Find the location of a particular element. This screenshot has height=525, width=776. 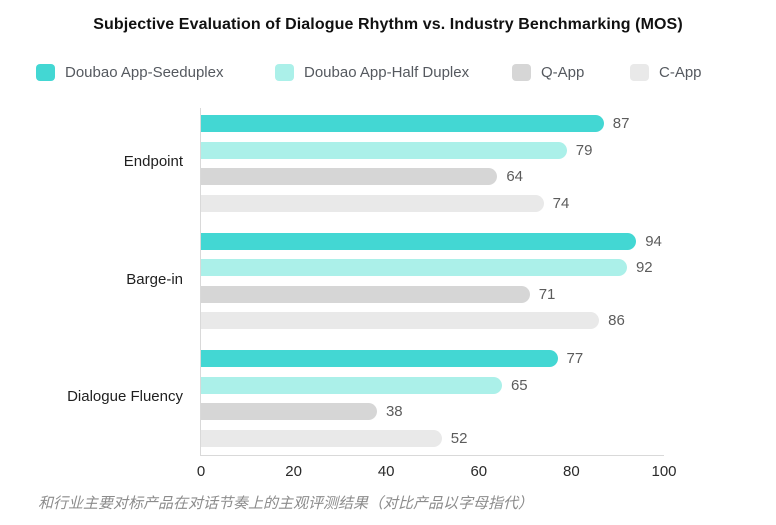

legend-label: Q-App is located at coordinates (563, 72).